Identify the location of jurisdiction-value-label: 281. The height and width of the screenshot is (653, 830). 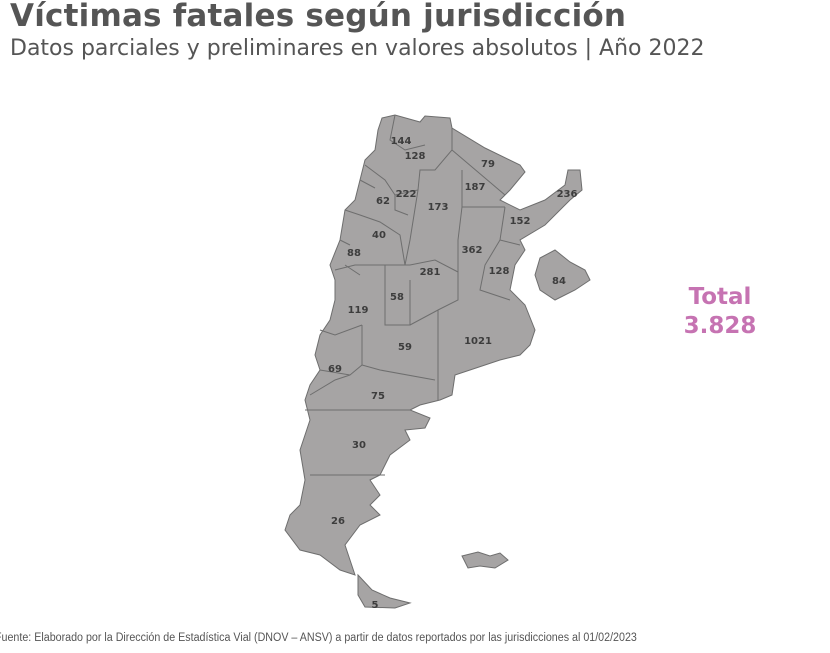
(430, 272).